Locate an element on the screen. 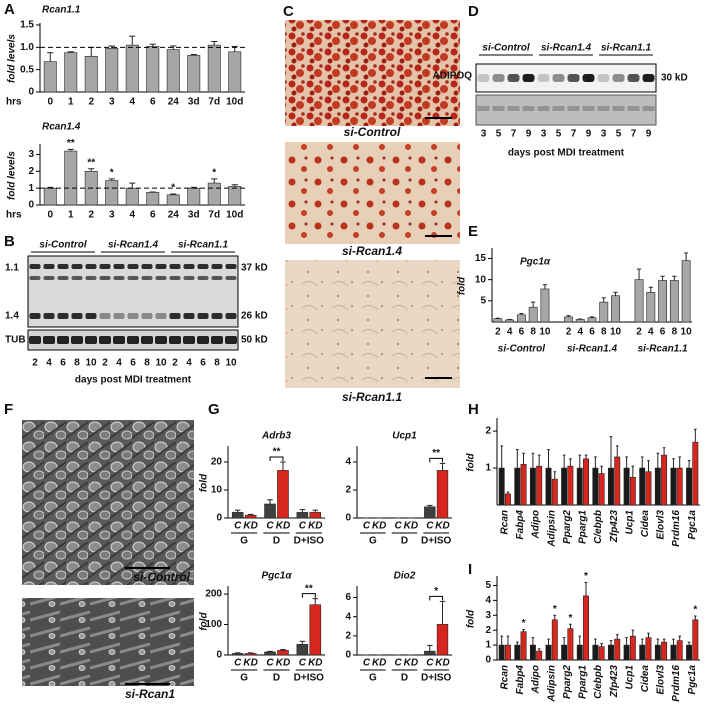 The height and width of the screenshot is (704, 709). x-tick-label: C/ebpb is located at coordinates (598, 527).